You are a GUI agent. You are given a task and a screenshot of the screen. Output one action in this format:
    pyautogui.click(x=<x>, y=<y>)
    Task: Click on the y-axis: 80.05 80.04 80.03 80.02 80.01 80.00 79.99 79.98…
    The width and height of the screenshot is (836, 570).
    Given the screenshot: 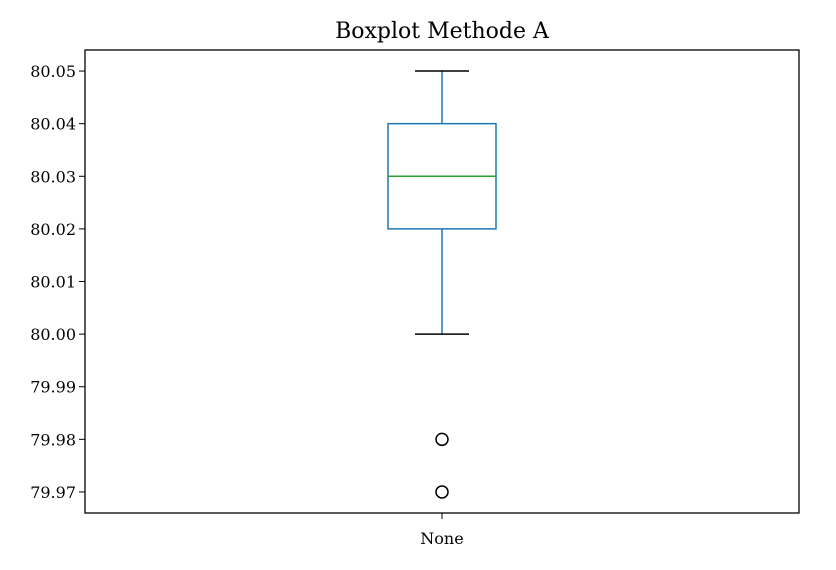 What is the action you would take?
    pyautogui.click(x=57, y=282)
    